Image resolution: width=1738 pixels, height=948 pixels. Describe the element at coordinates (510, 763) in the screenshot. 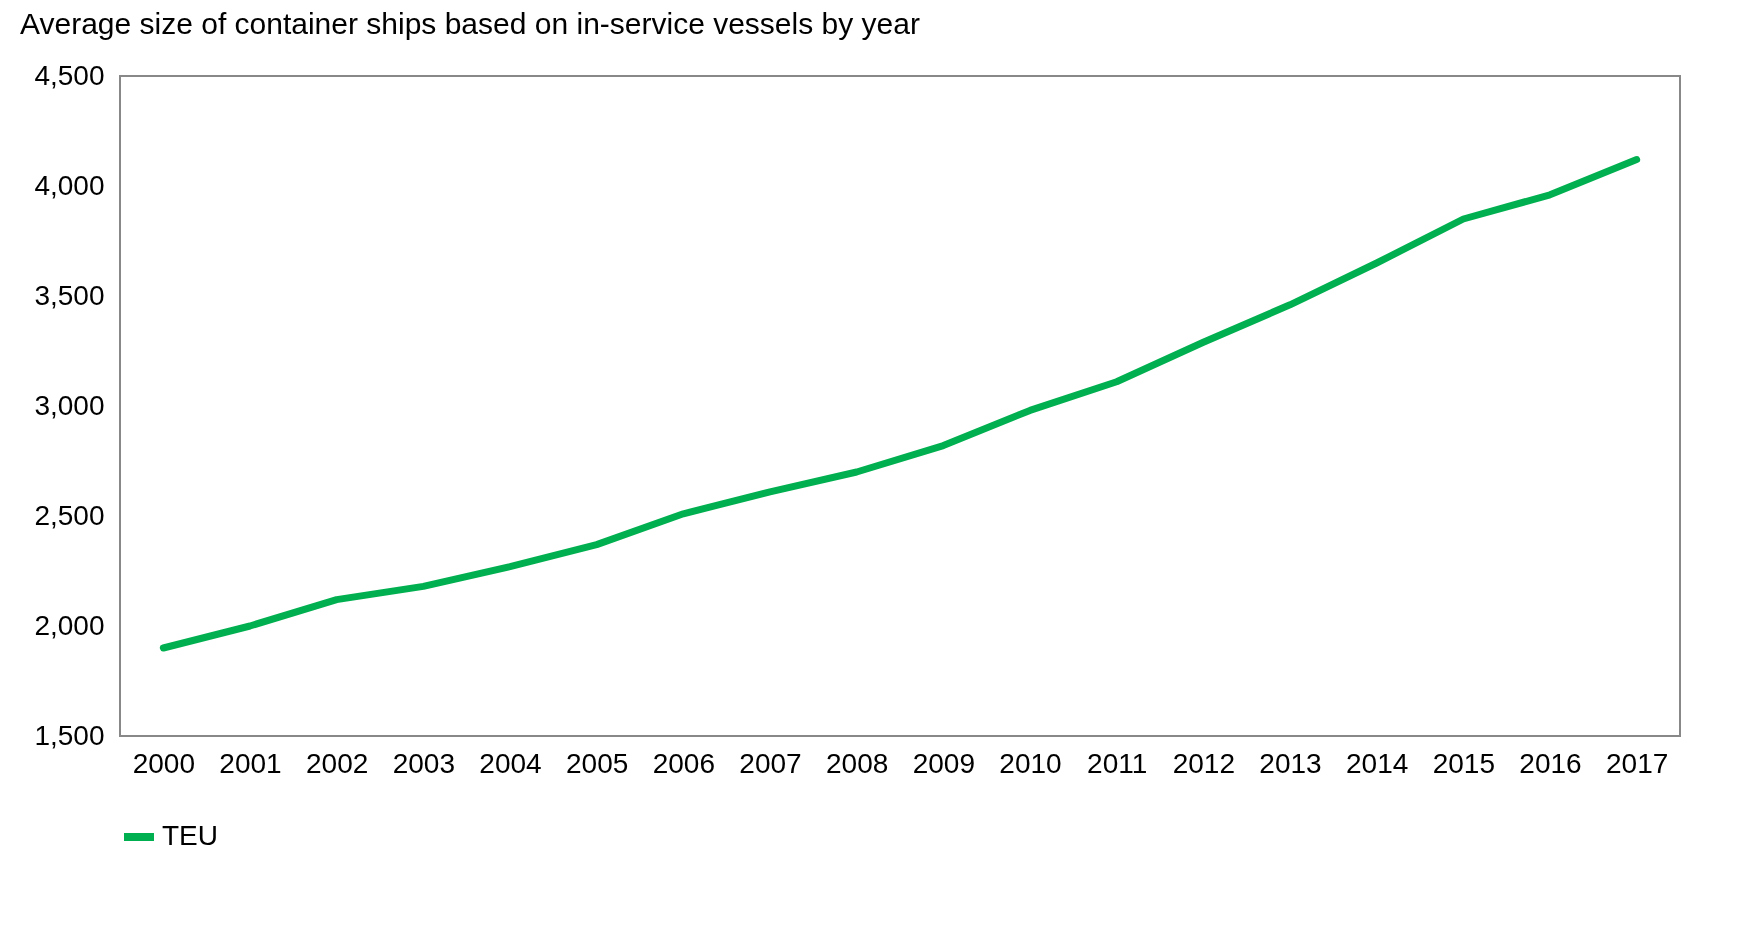

I see `x-tick-label: 2004` at that location.